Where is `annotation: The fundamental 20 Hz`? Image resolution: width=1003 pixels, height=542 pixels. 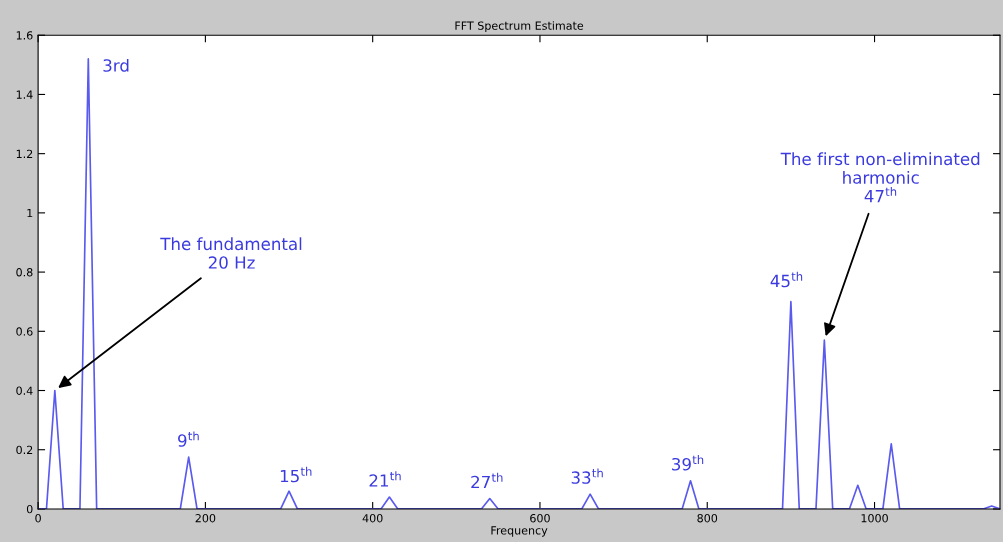
annotation: The fundamental 20 Hz is located at coordinates (231, 253).